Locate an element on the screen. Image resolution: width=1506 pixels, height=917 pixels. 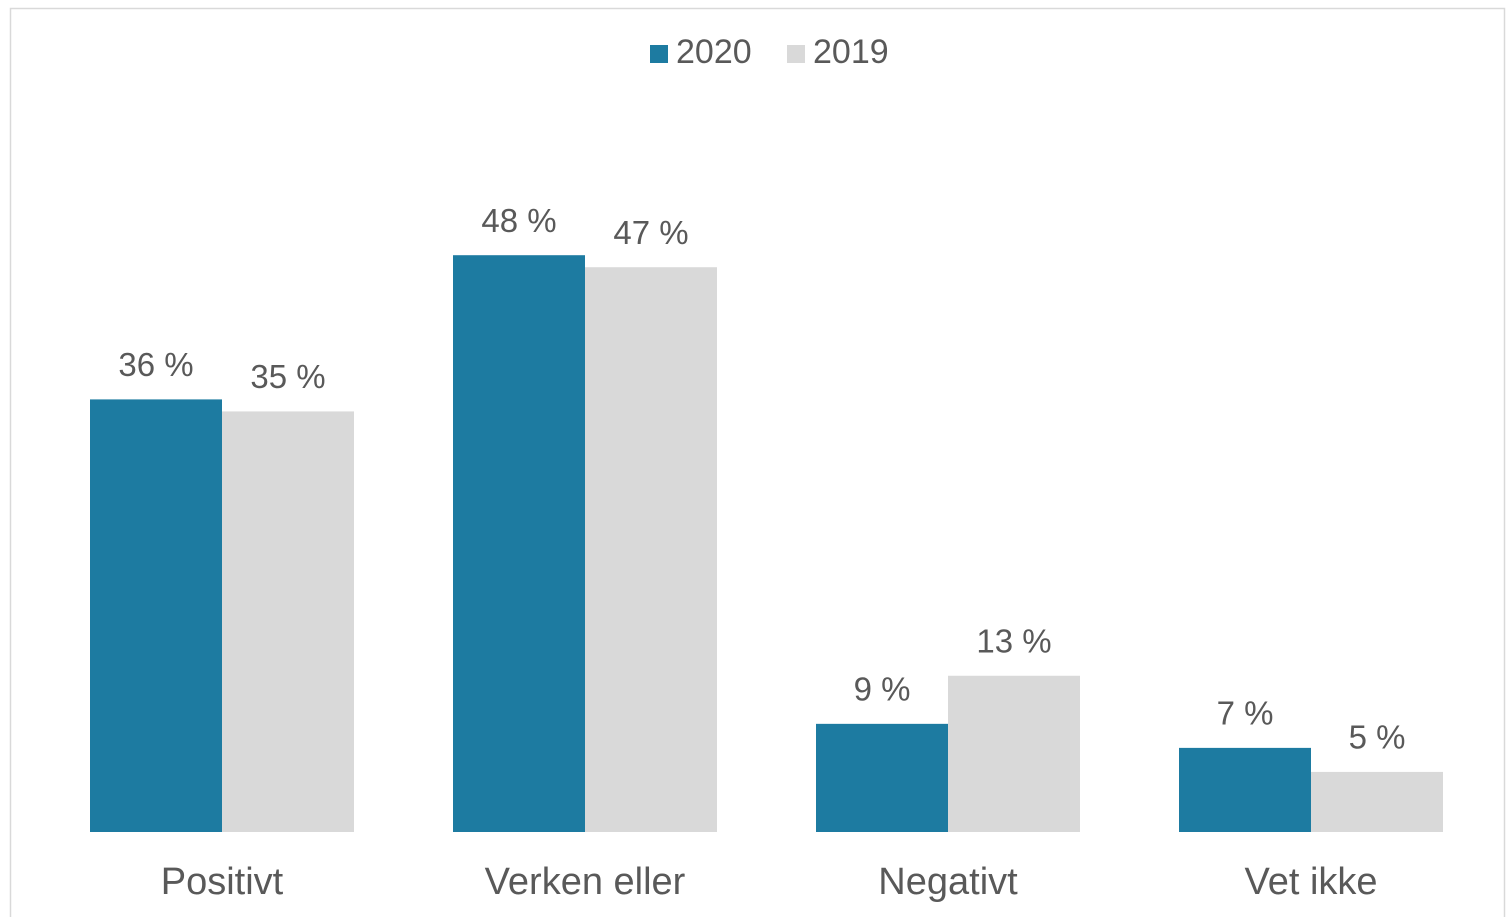
data-label: 9 % is located at coordinates (882, 689).